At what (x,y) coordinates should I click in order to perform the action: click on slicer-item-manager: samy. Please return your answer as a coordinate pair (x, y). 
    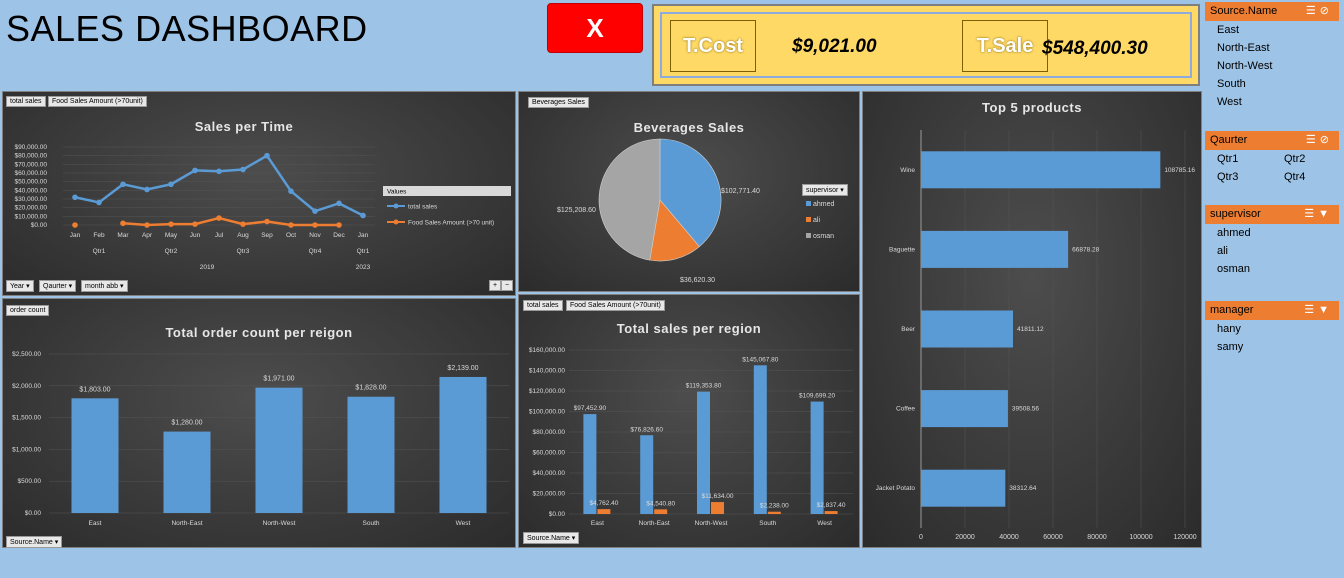
    Looking at the image, I should click on (1230, 347).